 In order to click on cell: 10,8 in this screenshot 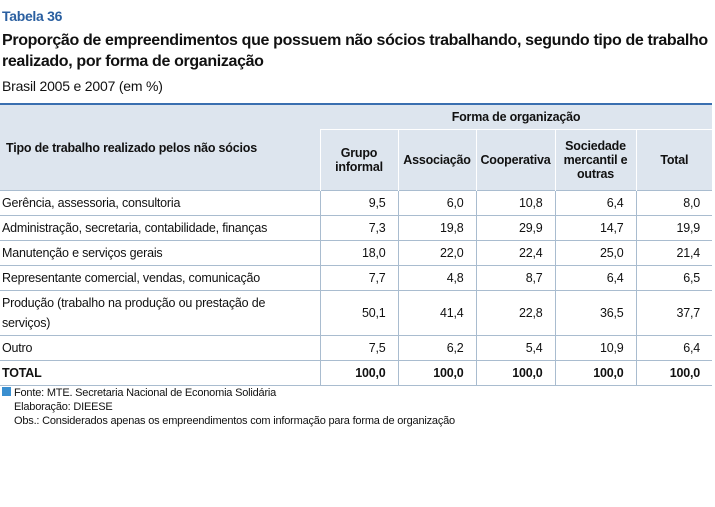, I will do `click(515, 203)`.